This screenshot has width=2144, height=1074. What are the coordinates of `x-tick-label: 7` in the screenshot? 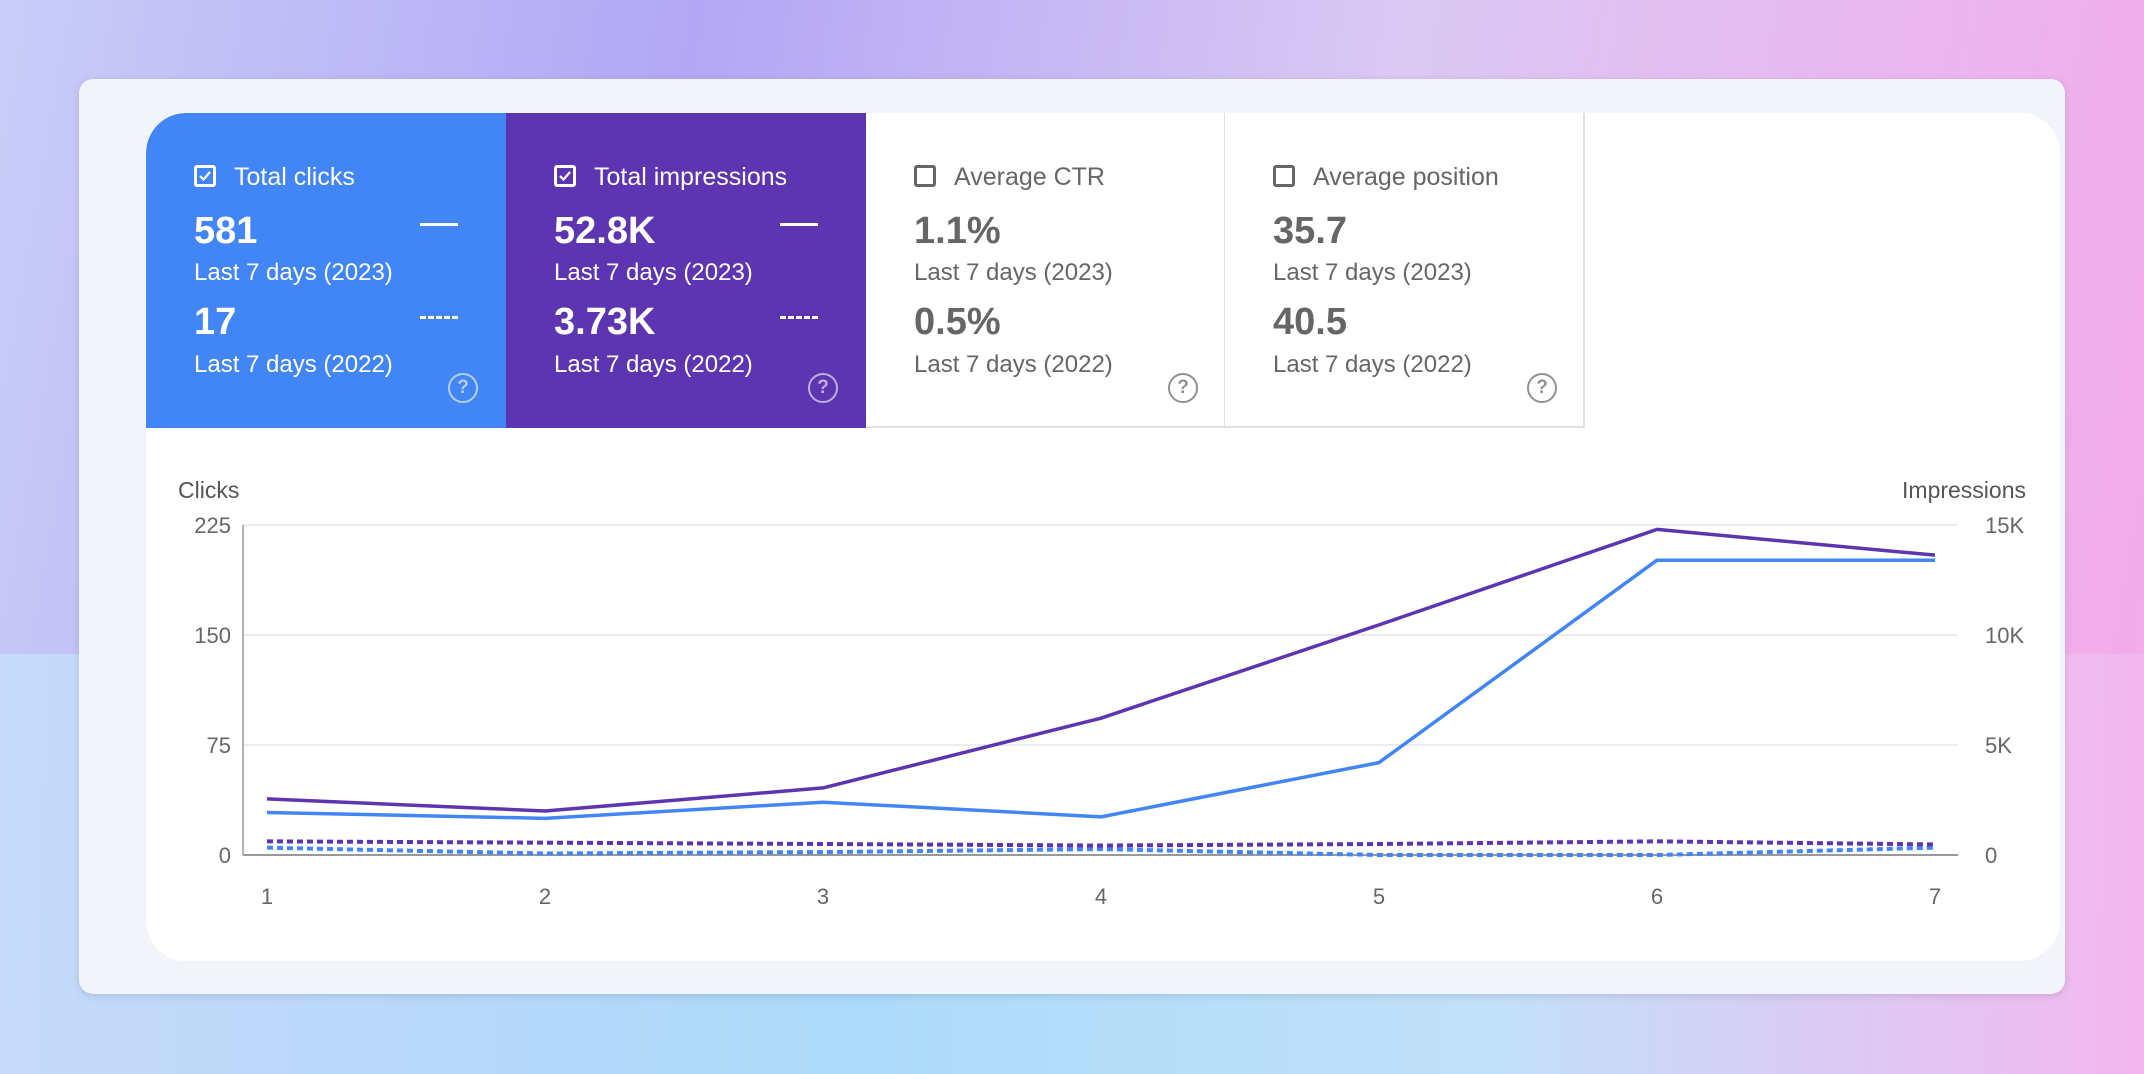 It's located at (1935, 896).